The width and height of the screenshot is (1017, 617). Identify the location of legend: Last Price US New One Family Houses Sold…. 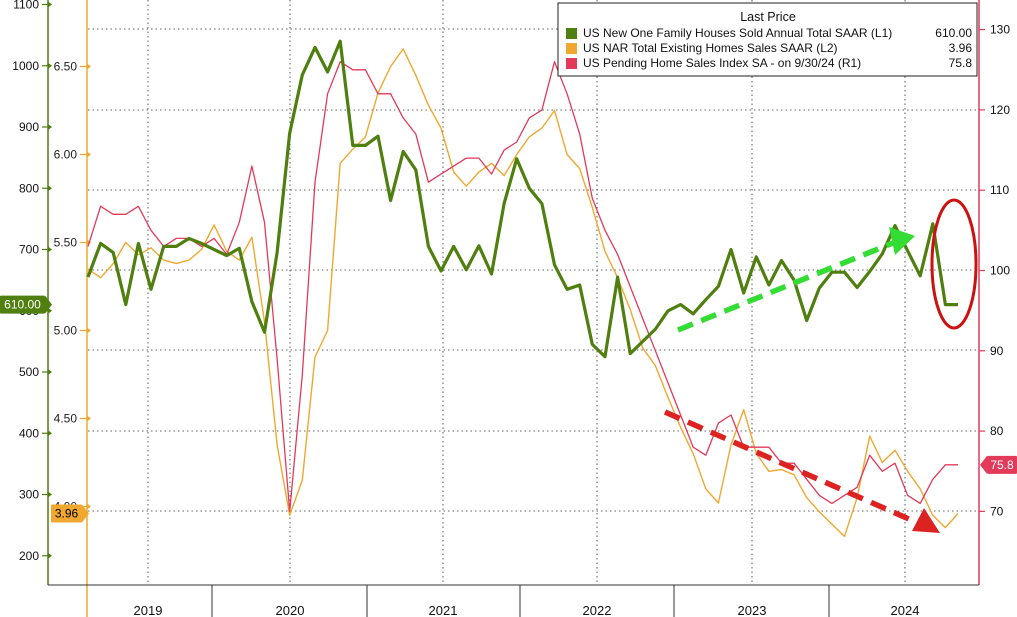
(767, 39).